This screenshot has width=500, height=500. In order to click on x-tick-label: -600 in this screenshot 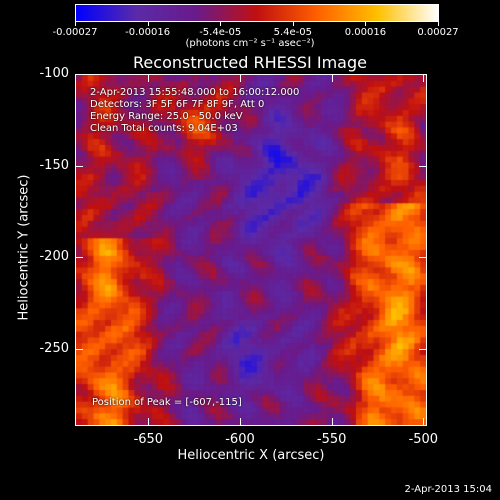, I will do `click(240, 439)`.